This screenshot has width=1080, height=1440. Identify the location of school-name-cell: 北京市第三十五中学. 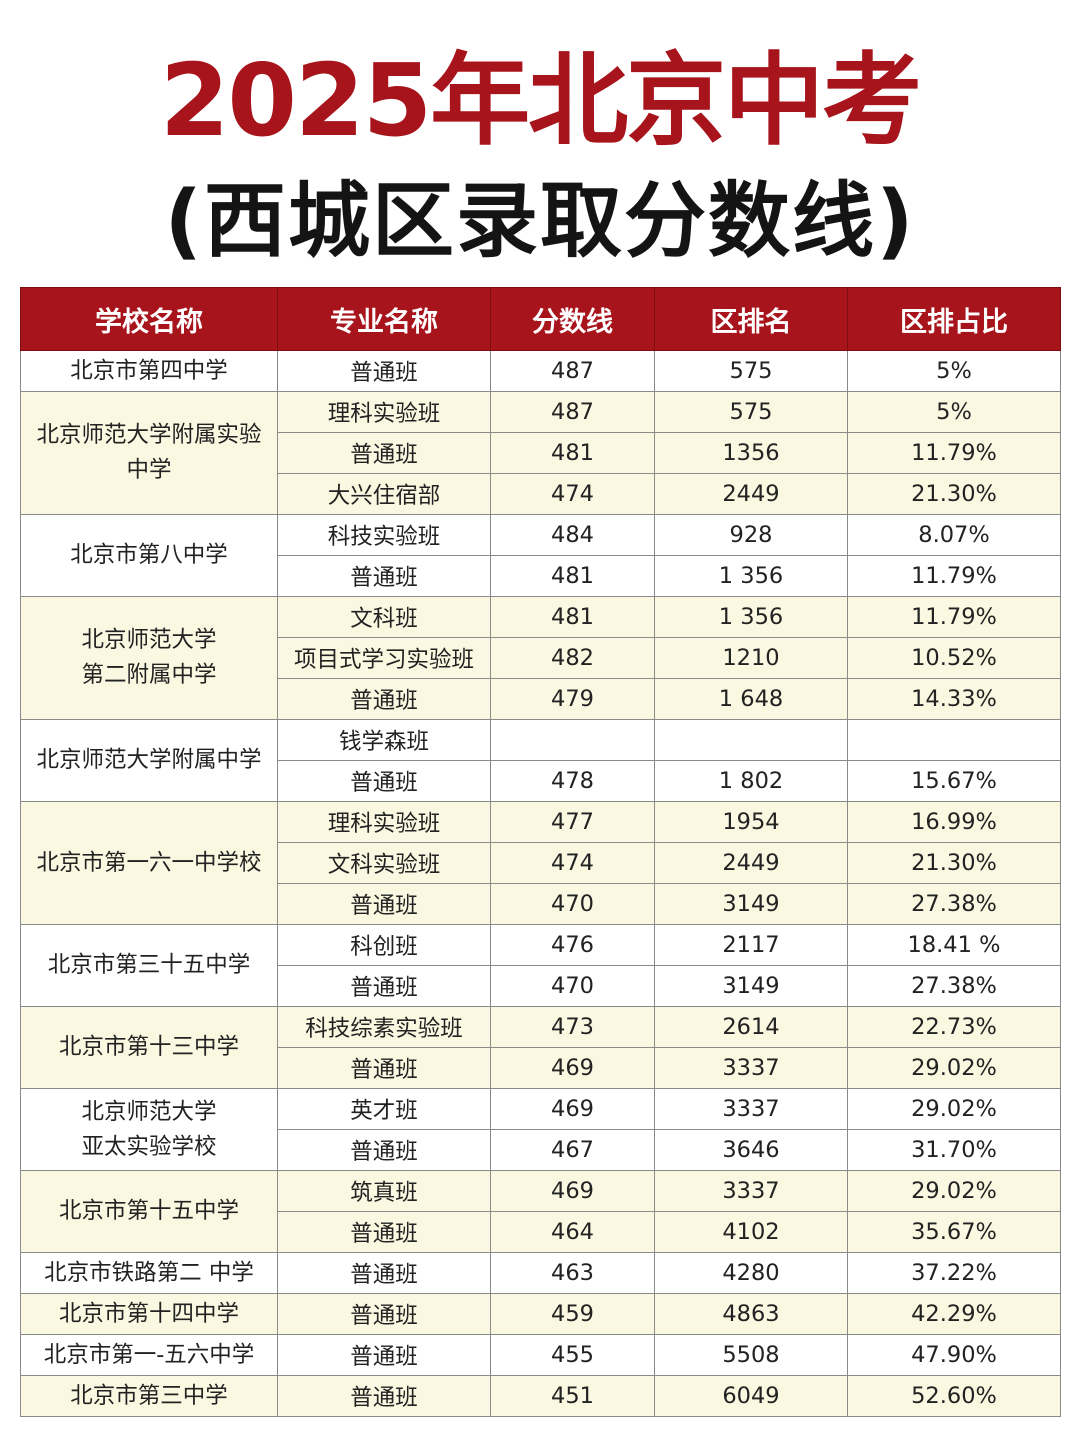
(149, 965).